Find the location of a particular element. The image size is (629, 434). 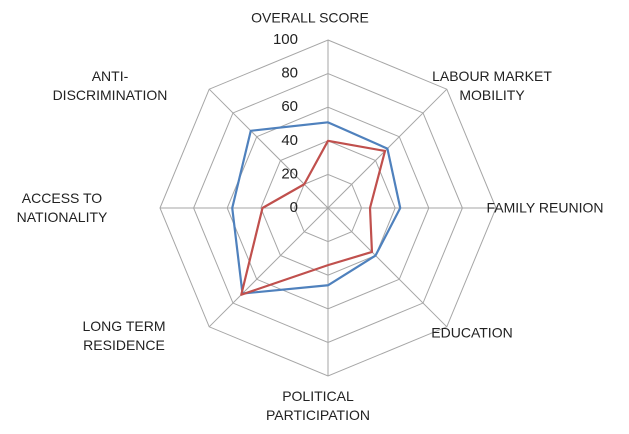

axis-label: ANTI-DISCRIMINATION is located at coordinates (110, 85).